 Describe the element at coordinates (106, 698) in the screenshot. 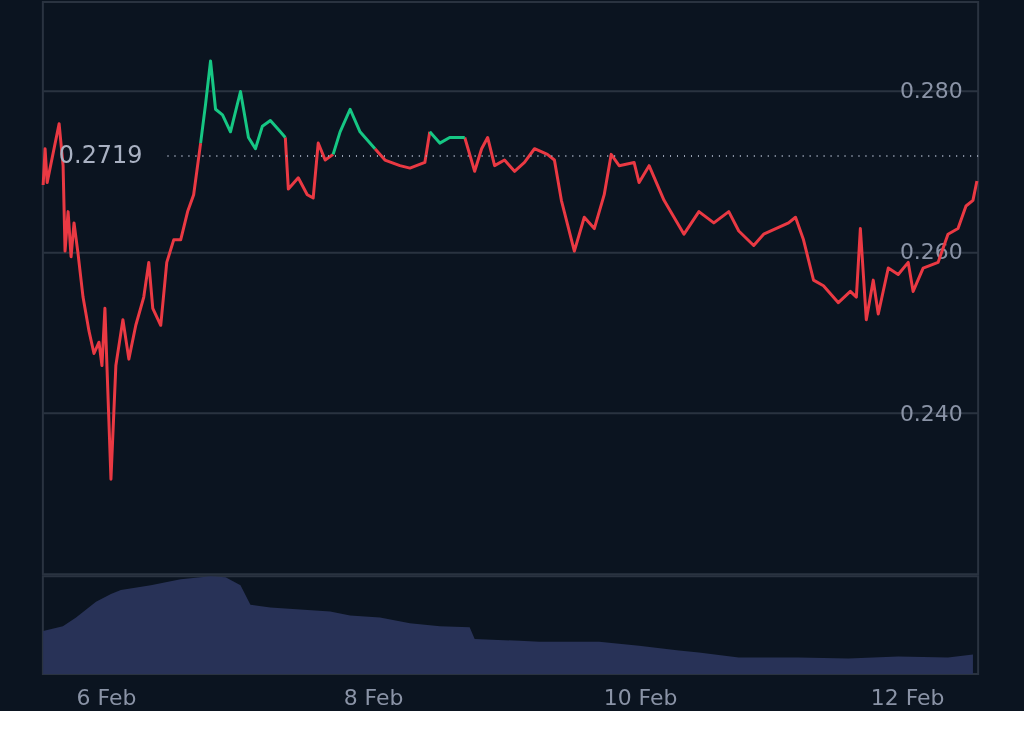

I see `x-tick-label: 6 Feb` at that location.